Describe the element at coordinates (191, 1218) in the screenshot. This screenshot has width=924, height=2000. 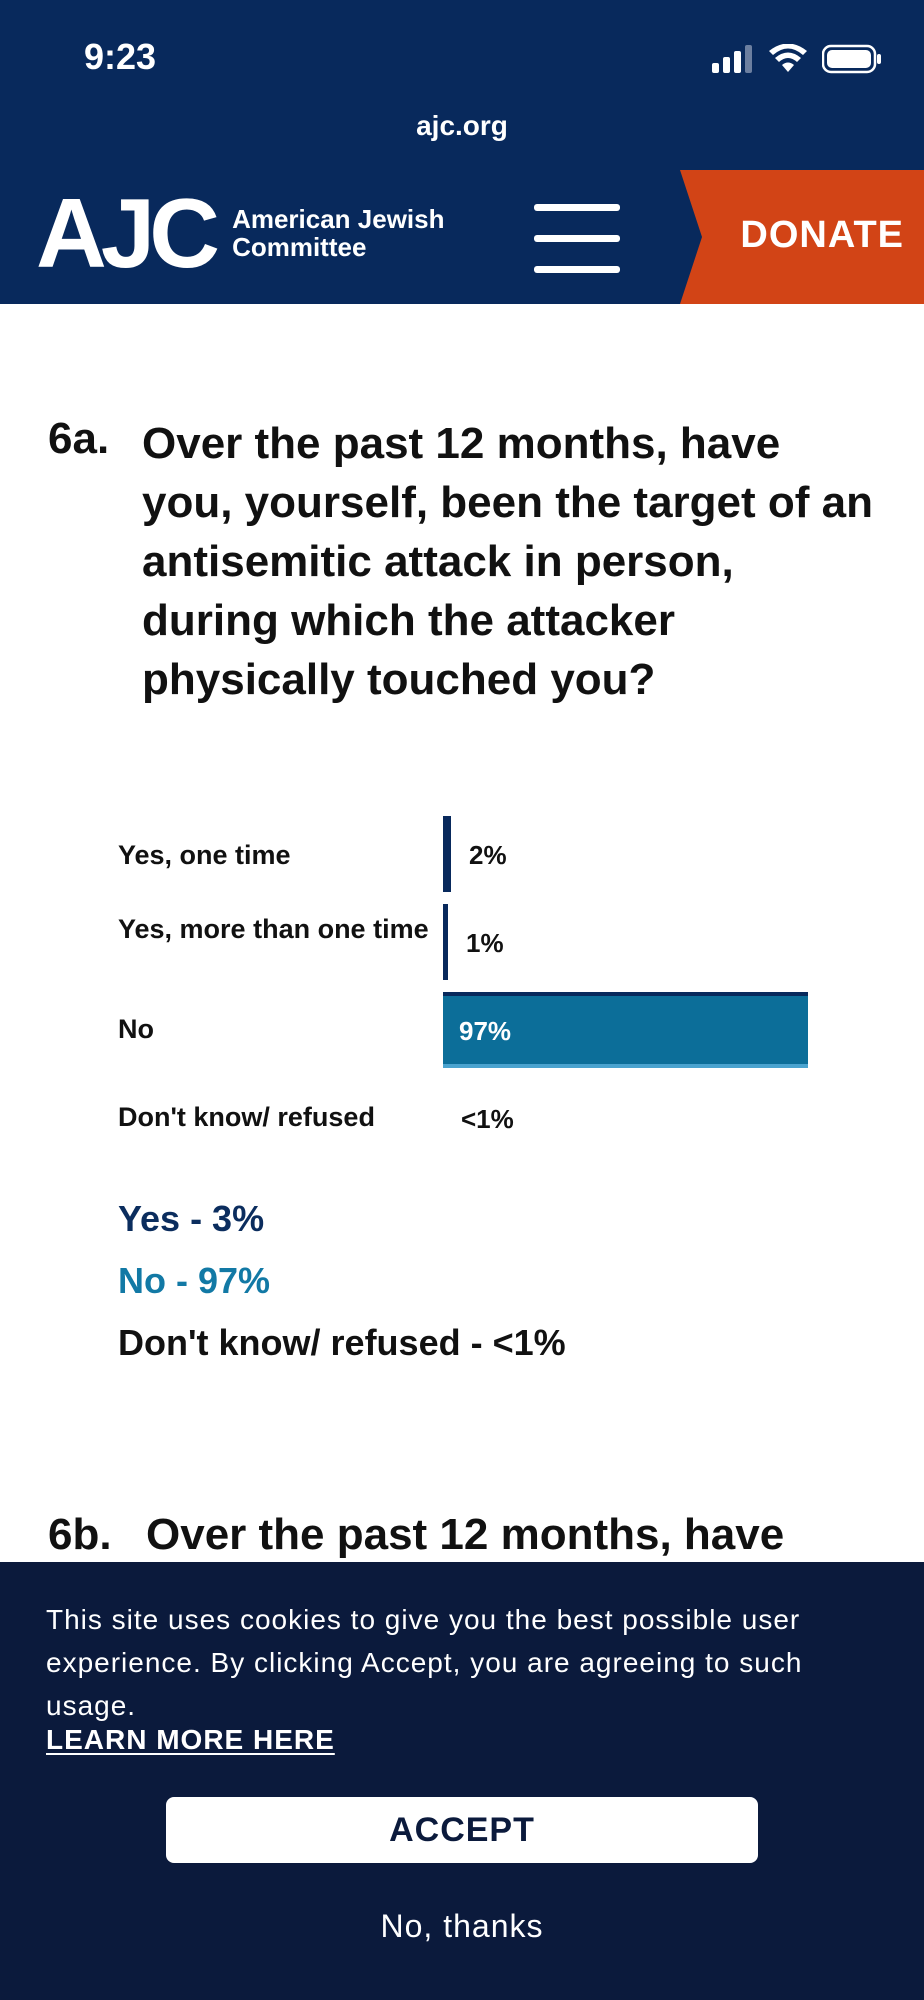
I see `summary-yes: Yes - 3%` at that location.